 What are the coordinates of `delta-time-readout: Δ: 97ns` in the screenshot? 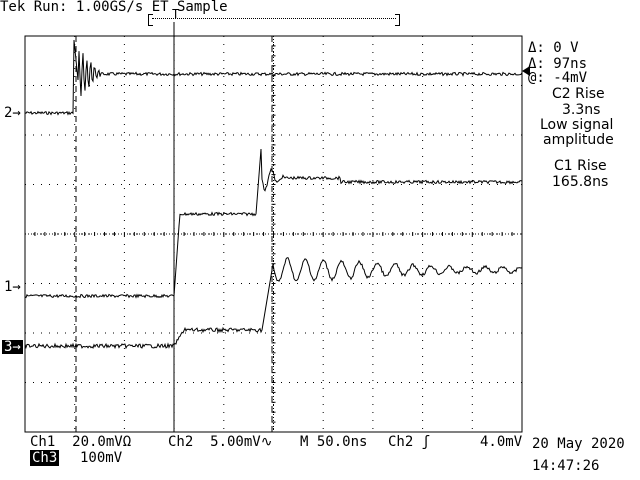 It's located at (558, 64).